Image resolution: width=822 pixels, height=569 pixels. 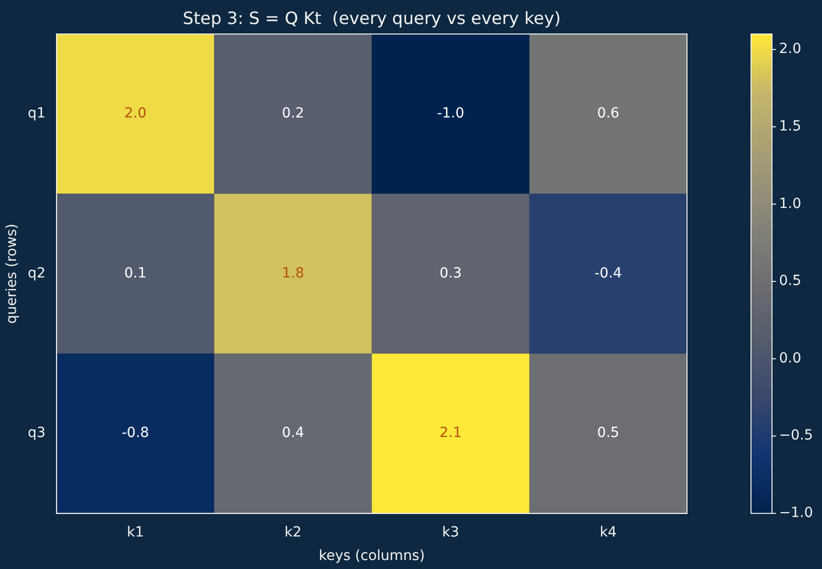 What do you see at coordinates (37, 114) in the screenshot?
I see `y-tick-label: q1` at bounding box center [37, 114].